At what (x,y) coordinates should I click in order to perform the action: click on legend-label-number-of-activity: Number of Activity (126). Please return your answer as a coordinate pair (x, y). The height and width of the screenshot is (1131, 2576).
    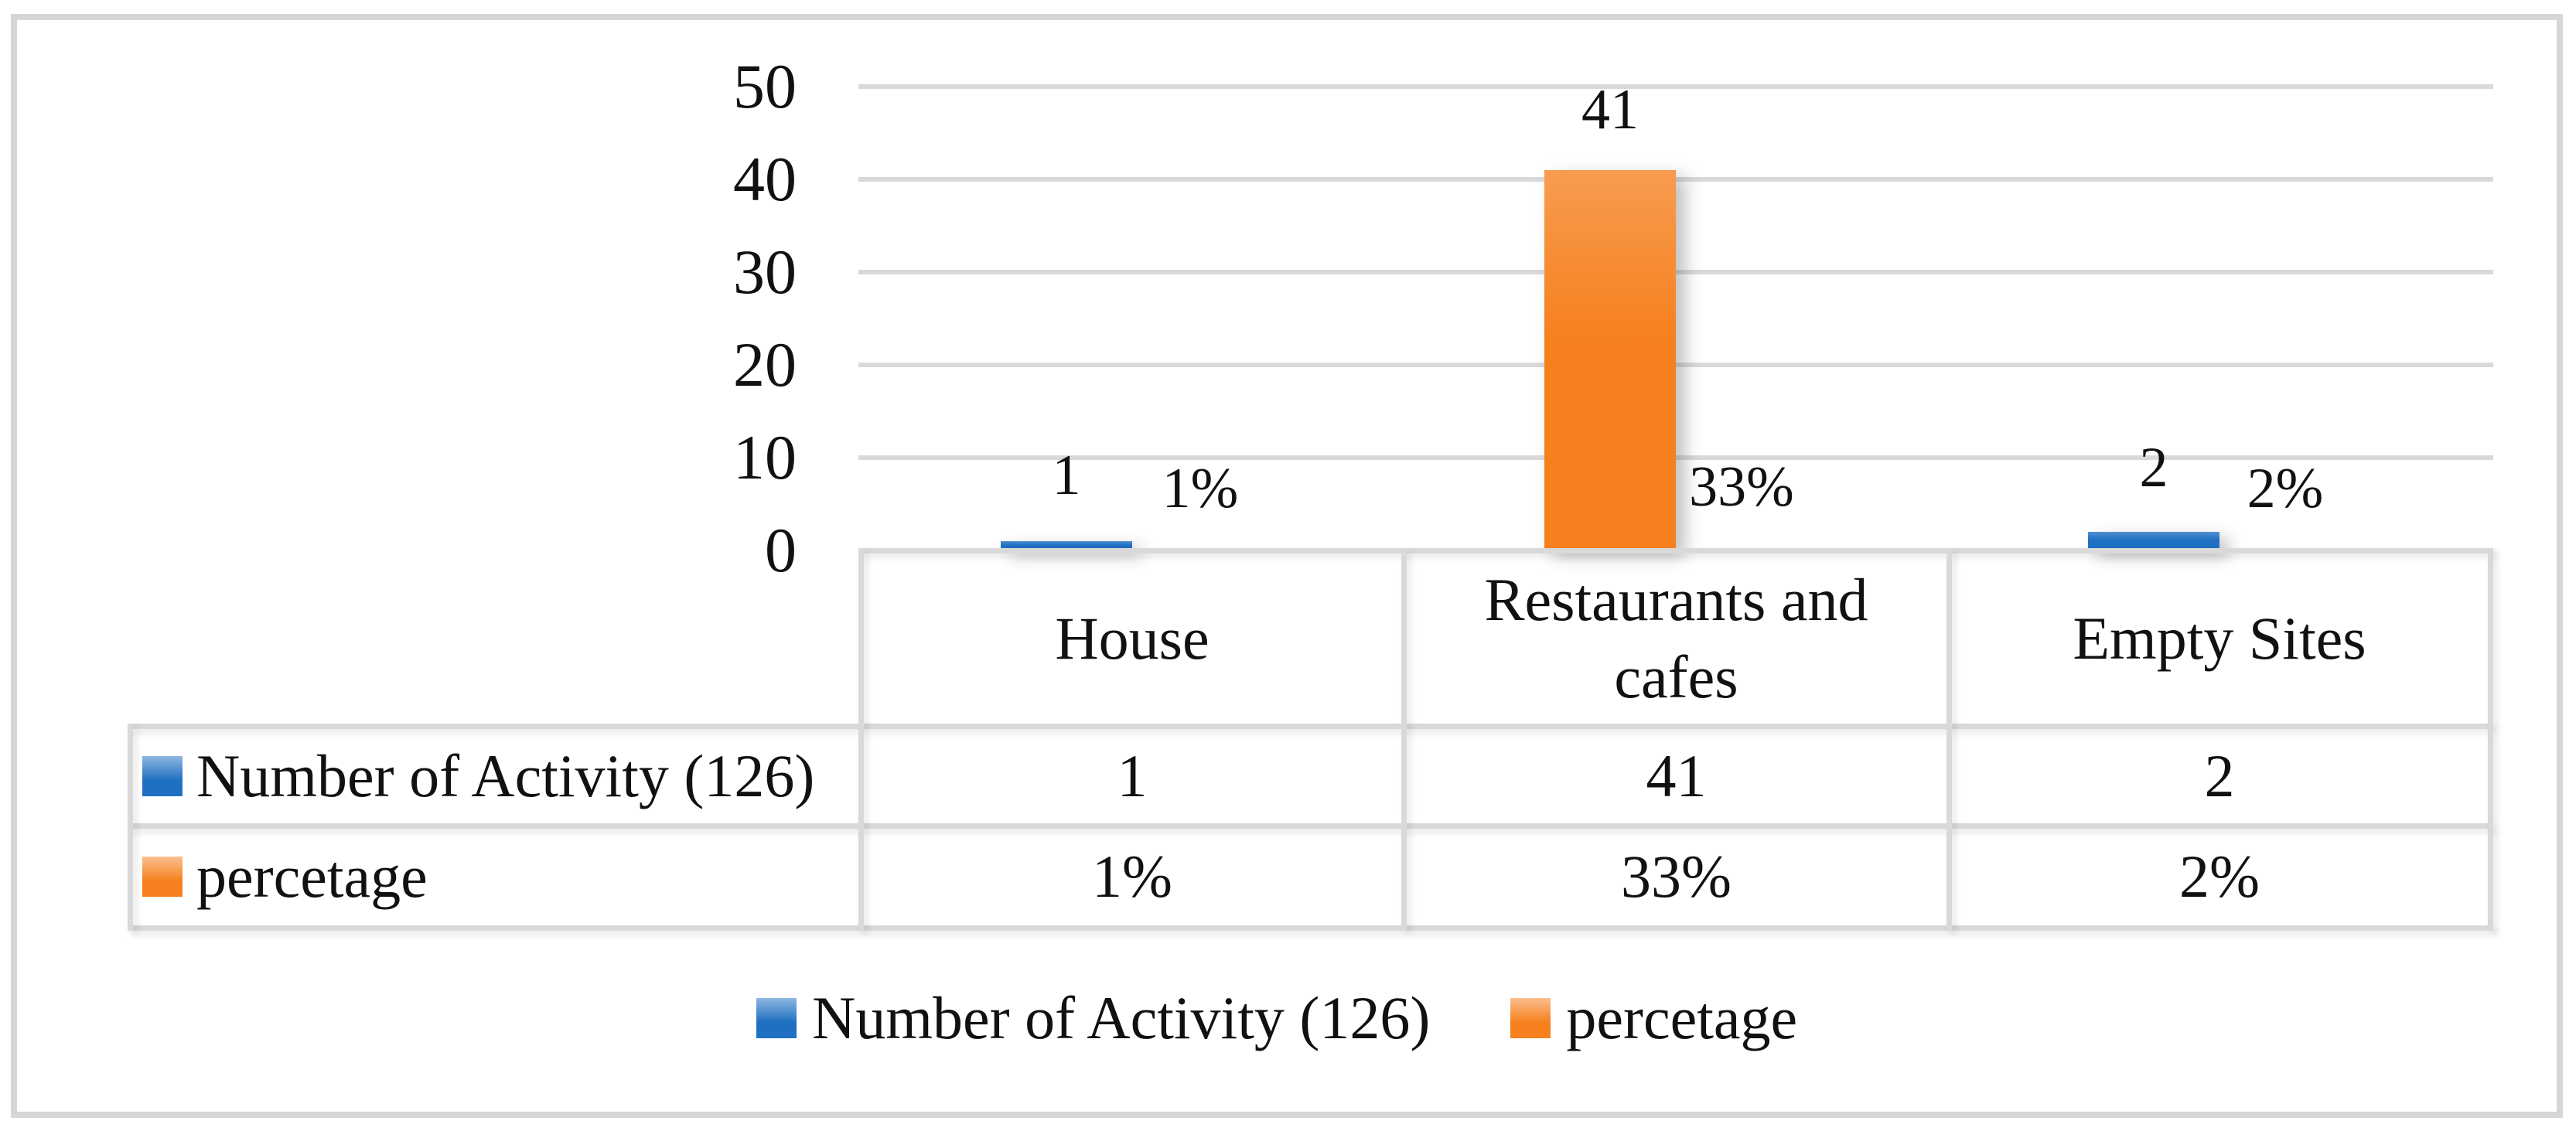
    Looking at the image, I should click on (1121, 1018).